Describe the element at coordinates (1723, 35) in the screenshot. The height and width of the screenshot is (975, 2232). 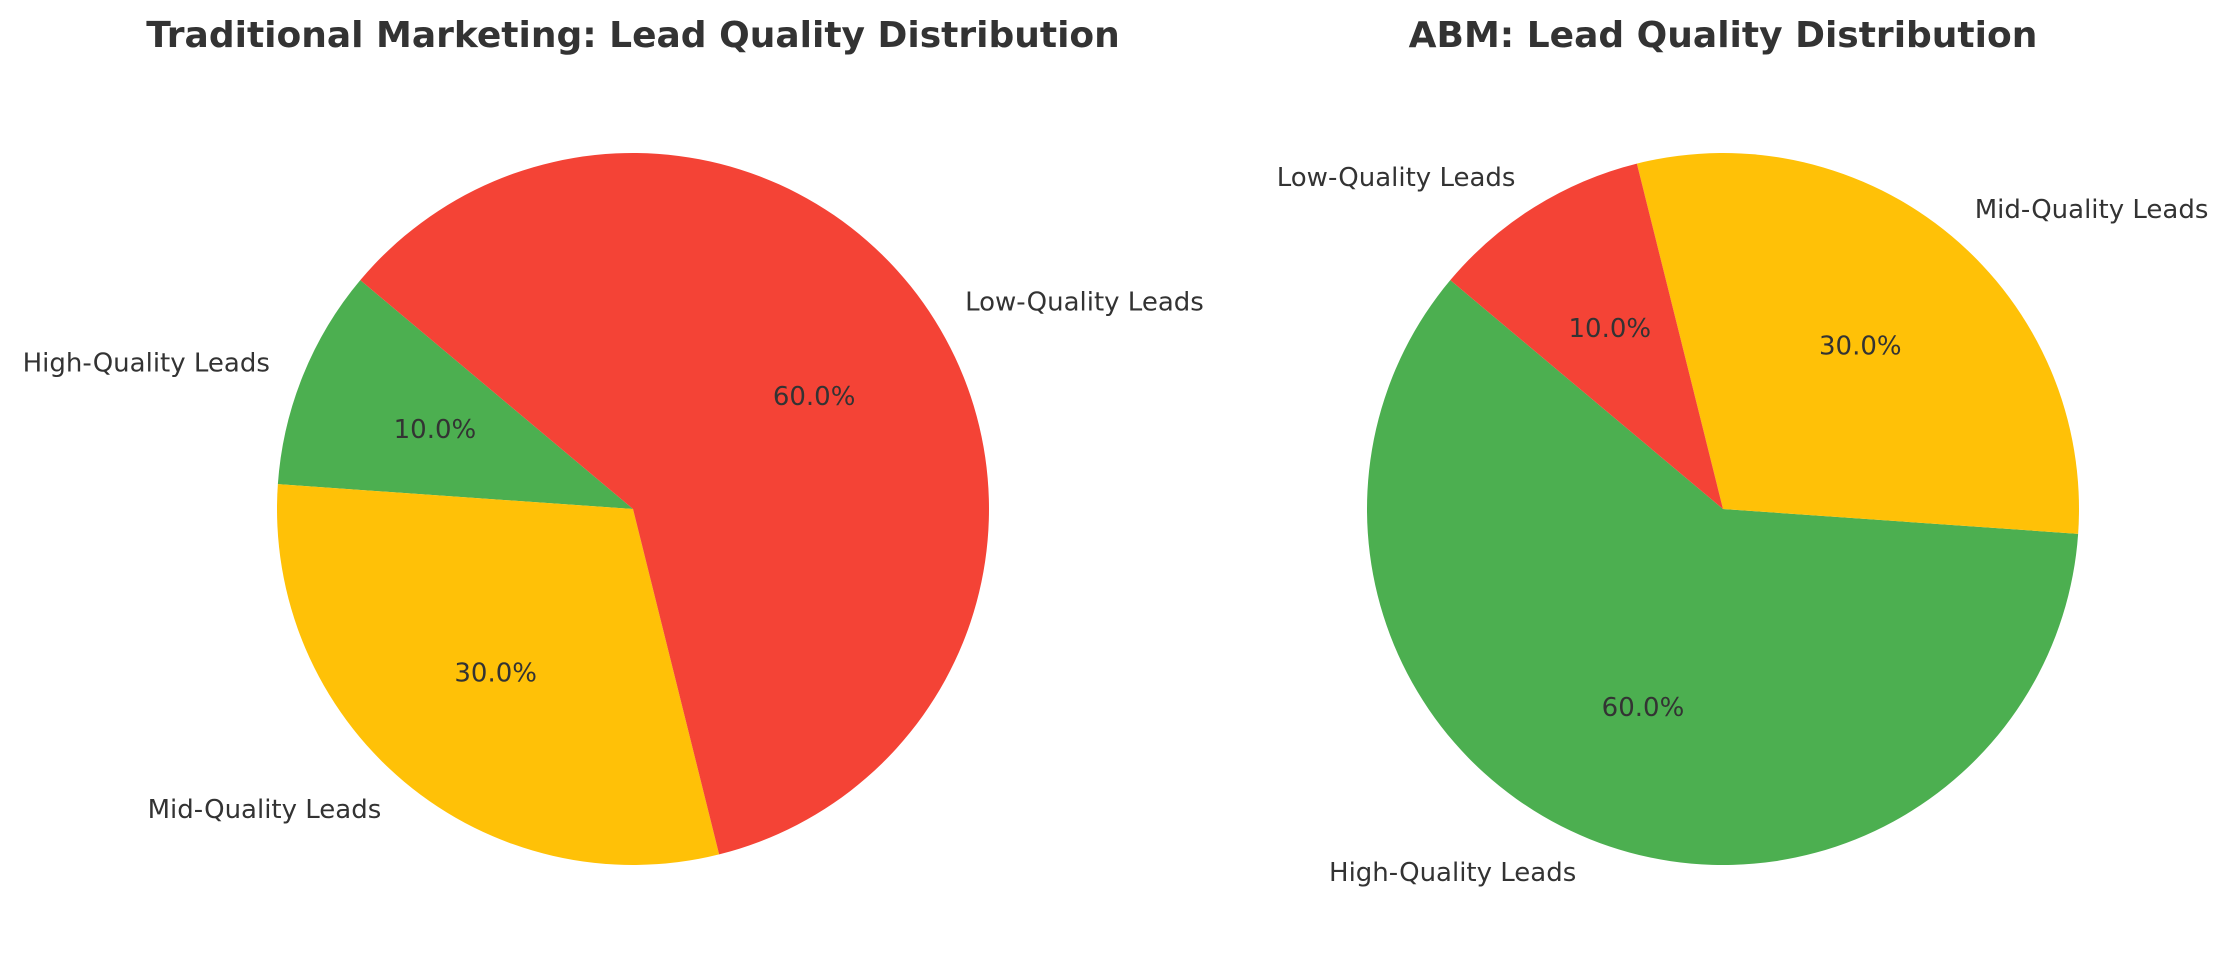
I see `chart-title: ABM: Lead Quality Distribution` at that location.